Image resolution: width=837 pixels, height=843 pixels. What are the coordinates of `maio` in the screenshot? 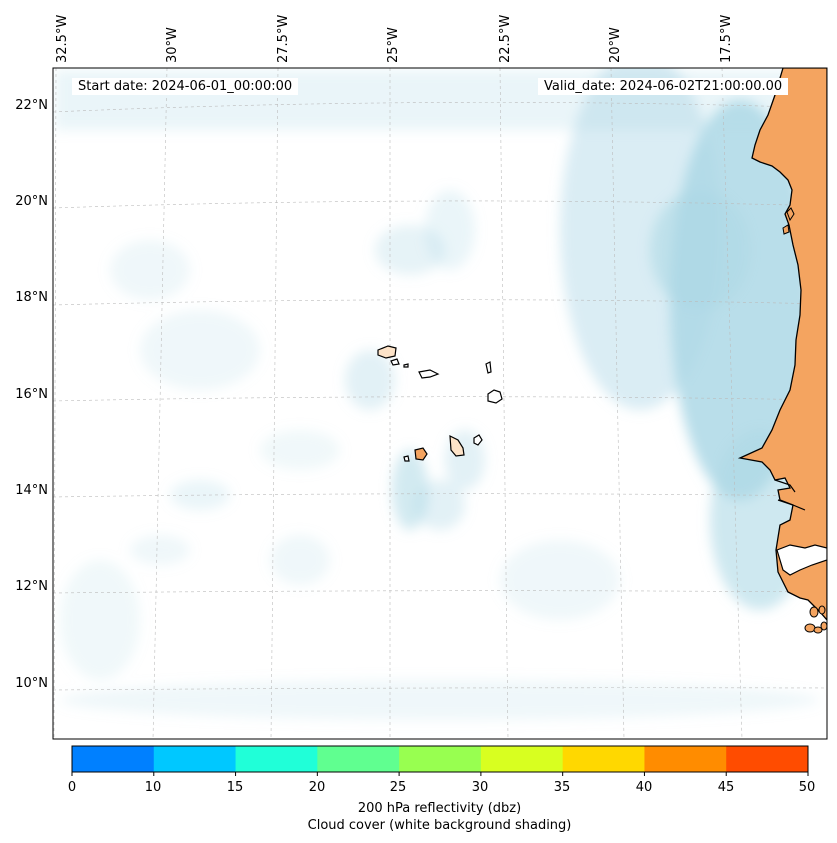 It's located at (478, 440).